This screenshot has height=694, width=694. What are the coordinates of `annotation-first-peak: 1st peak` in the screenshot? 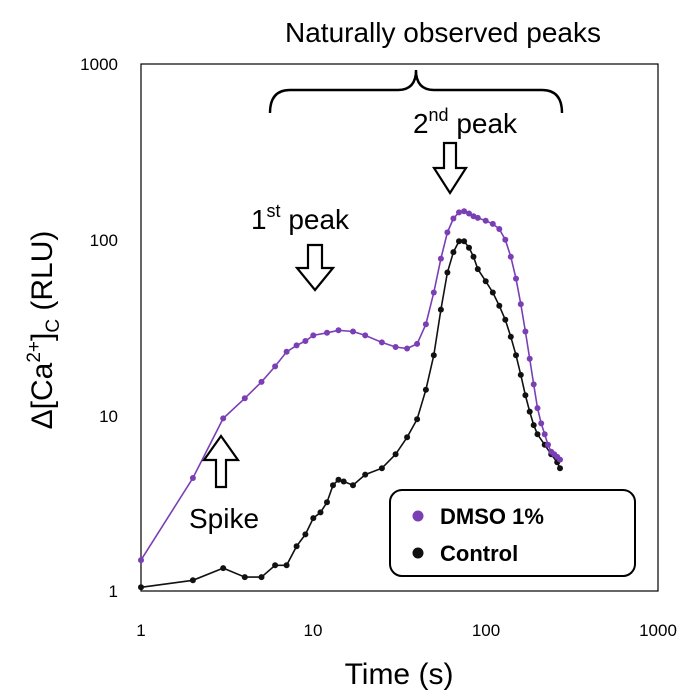 It's located at (300, 218).